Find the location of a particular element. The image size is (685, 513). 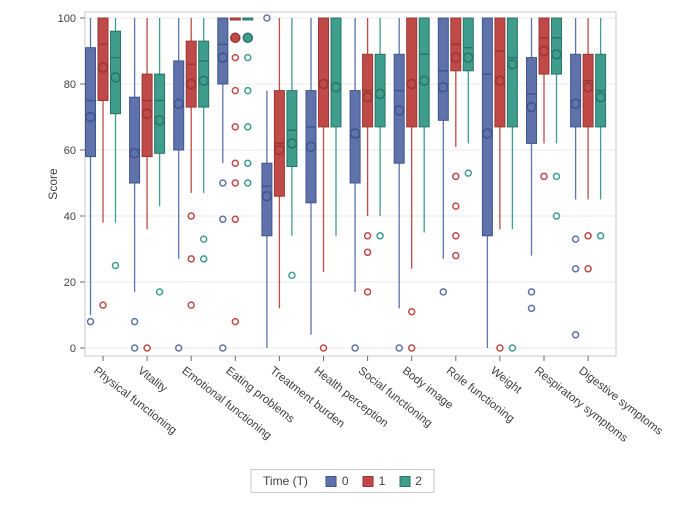

y-tick-label: 80 is located at coordinates (70, 85).